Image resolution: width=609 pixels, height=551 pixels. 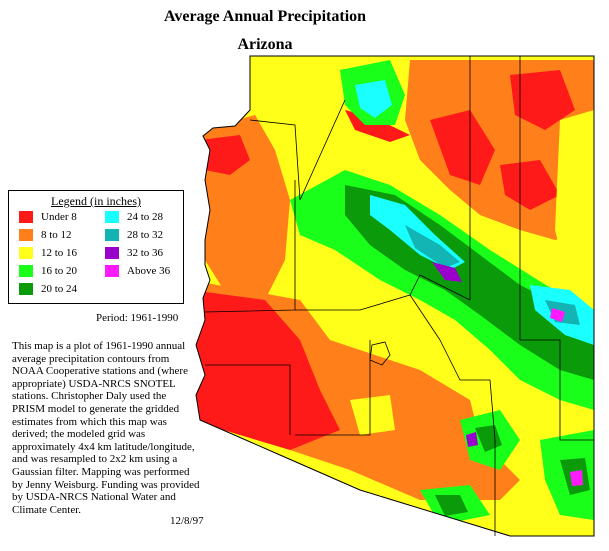 What do you see at coordinates (557, 390) in the screenshot?
I see `county-line-graham-greenlee` at bounding box center [557, 390].